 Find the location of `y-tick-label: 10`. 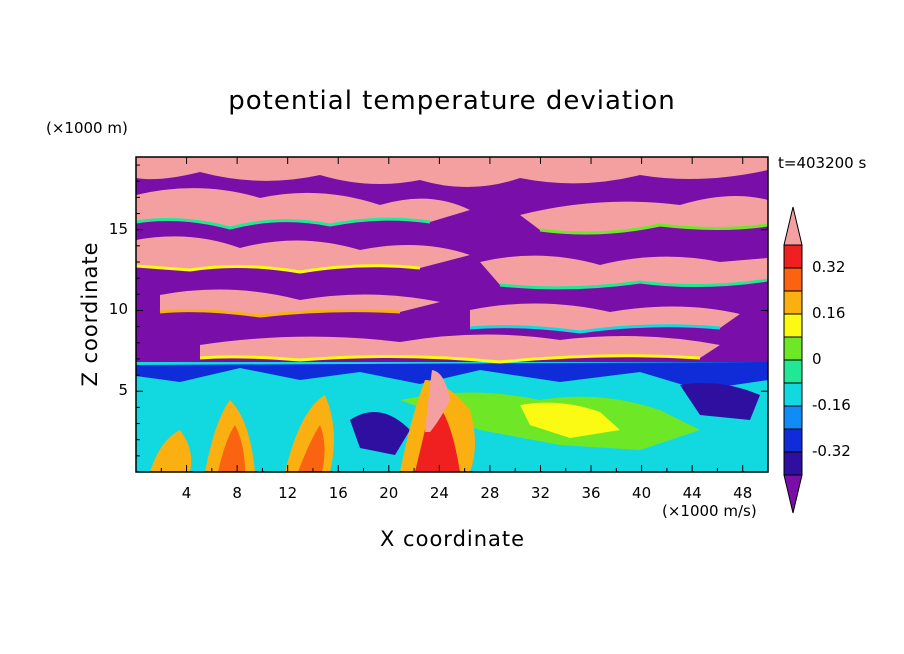

y-tick-label: 10 is located at coordinates (118, 309).